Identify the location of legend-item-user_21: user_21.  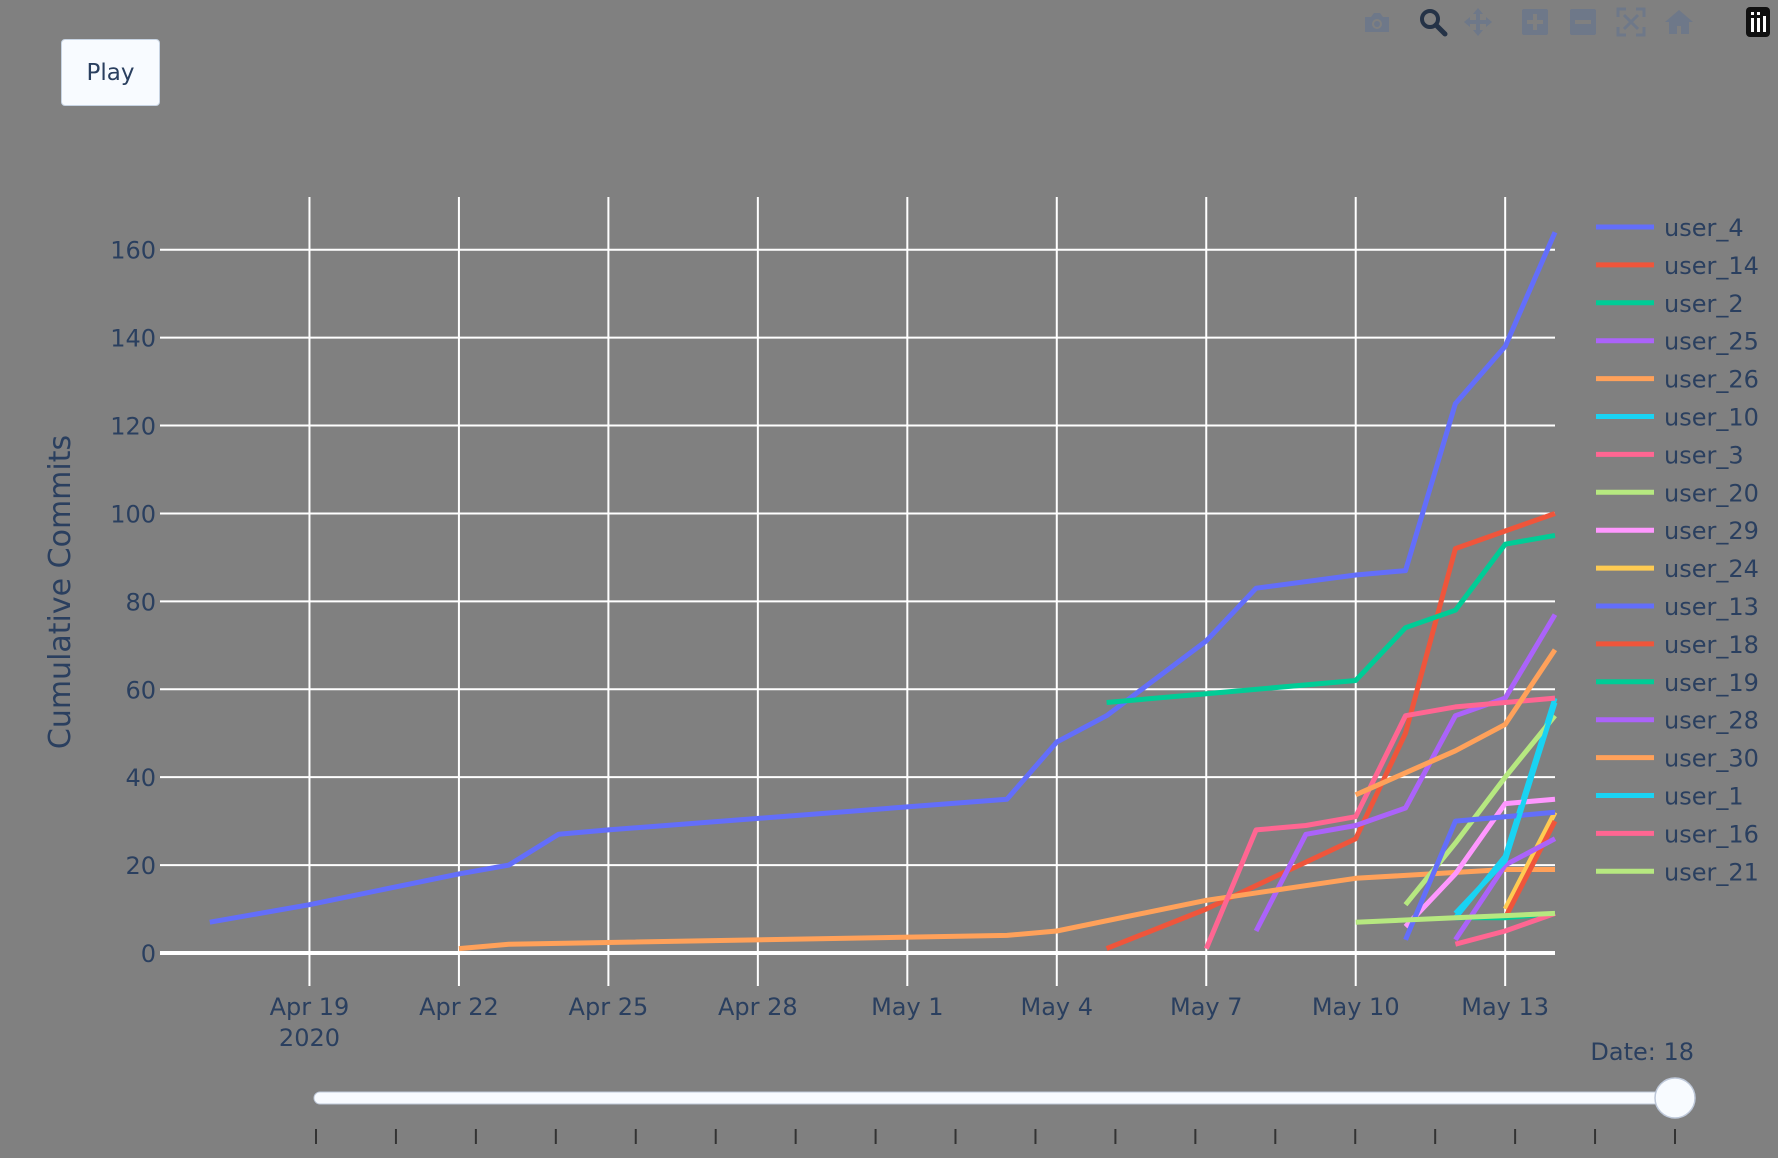
(1677, 872).